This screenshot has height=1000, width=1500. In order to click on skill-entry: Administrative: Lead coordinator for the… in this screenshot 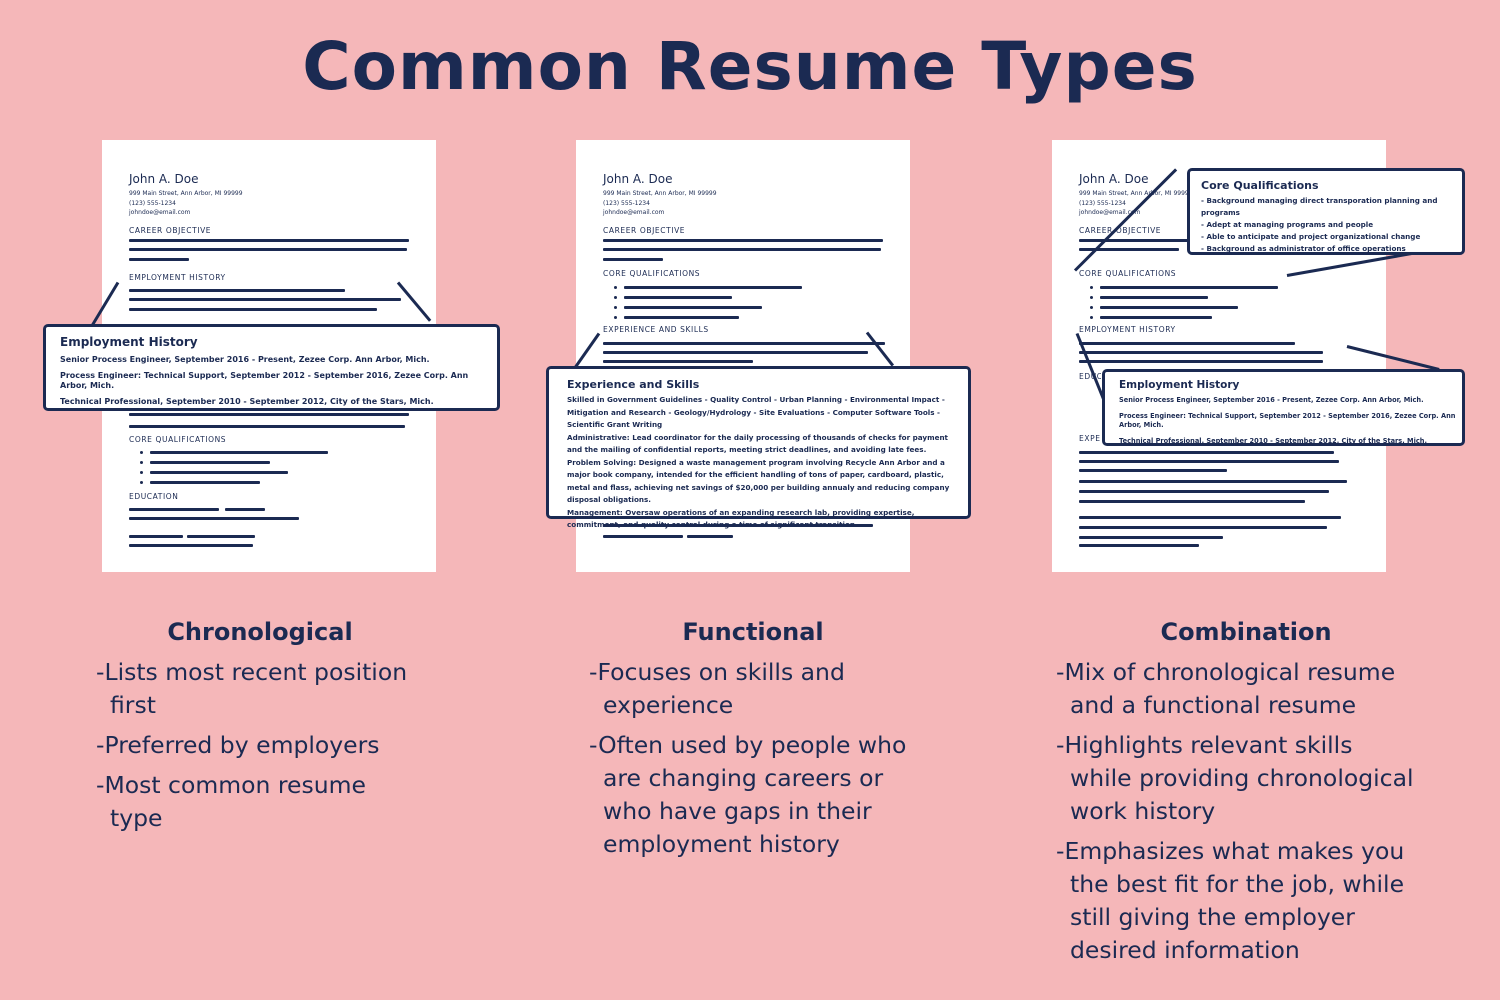, I will do `click(763, 444)`.